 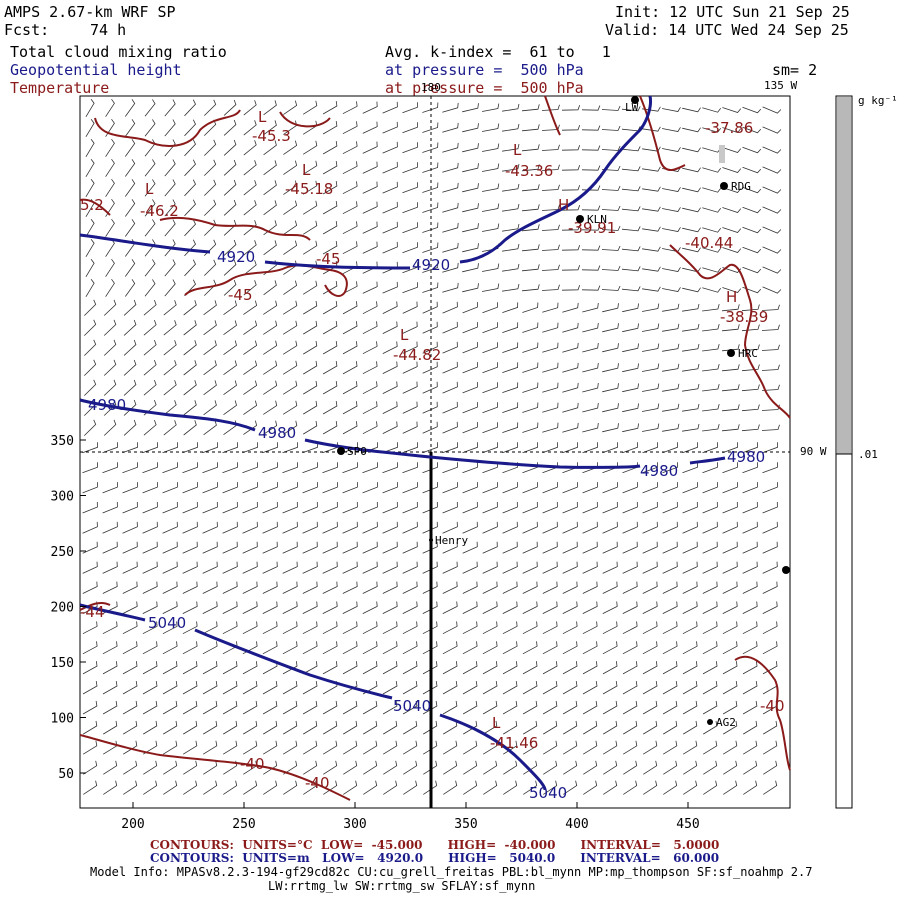 I want to click on x-axis-tick-label: 250, so click(x=243, y=824).